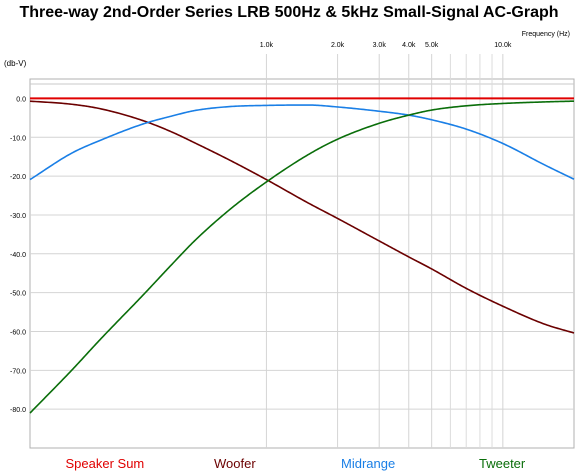 This screenshot has height=475, width=578. I want to click on y-tick-label: -10.0, so click(18, 138).